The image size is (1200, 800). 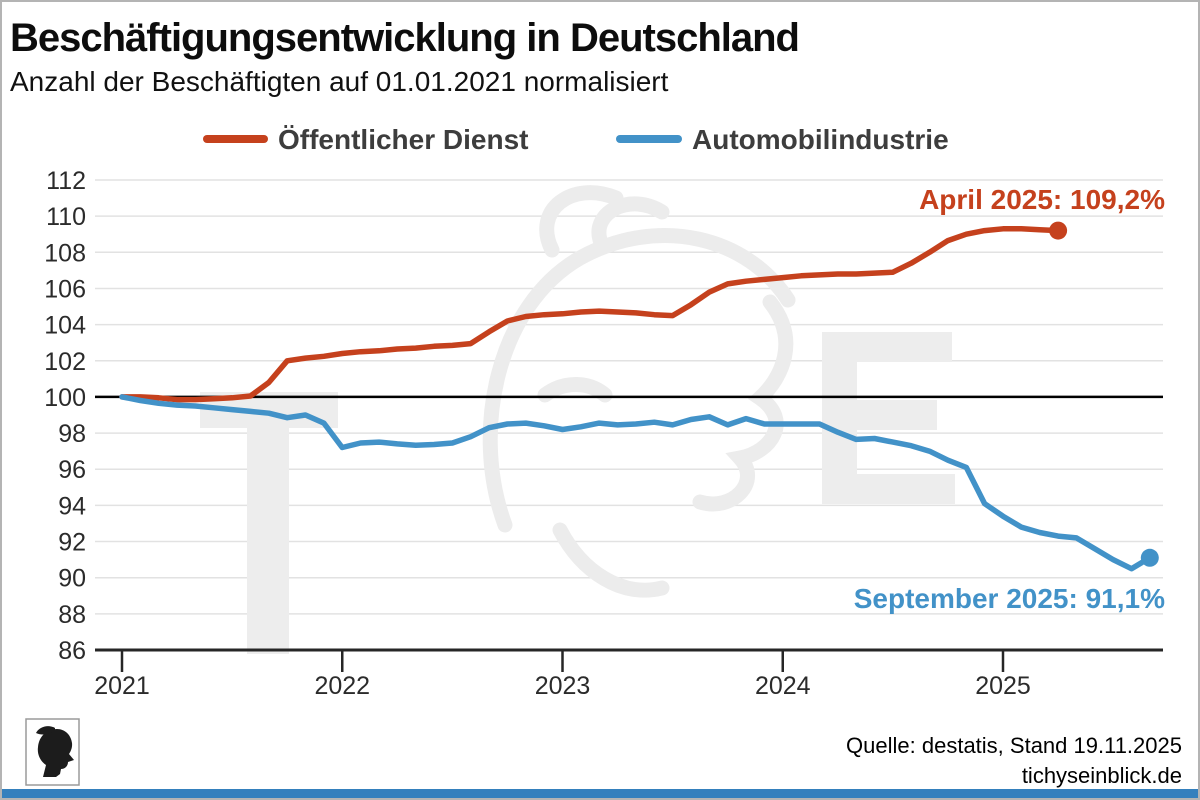 I want to click on y-tick-label: 90, so click(x=72, y=579).